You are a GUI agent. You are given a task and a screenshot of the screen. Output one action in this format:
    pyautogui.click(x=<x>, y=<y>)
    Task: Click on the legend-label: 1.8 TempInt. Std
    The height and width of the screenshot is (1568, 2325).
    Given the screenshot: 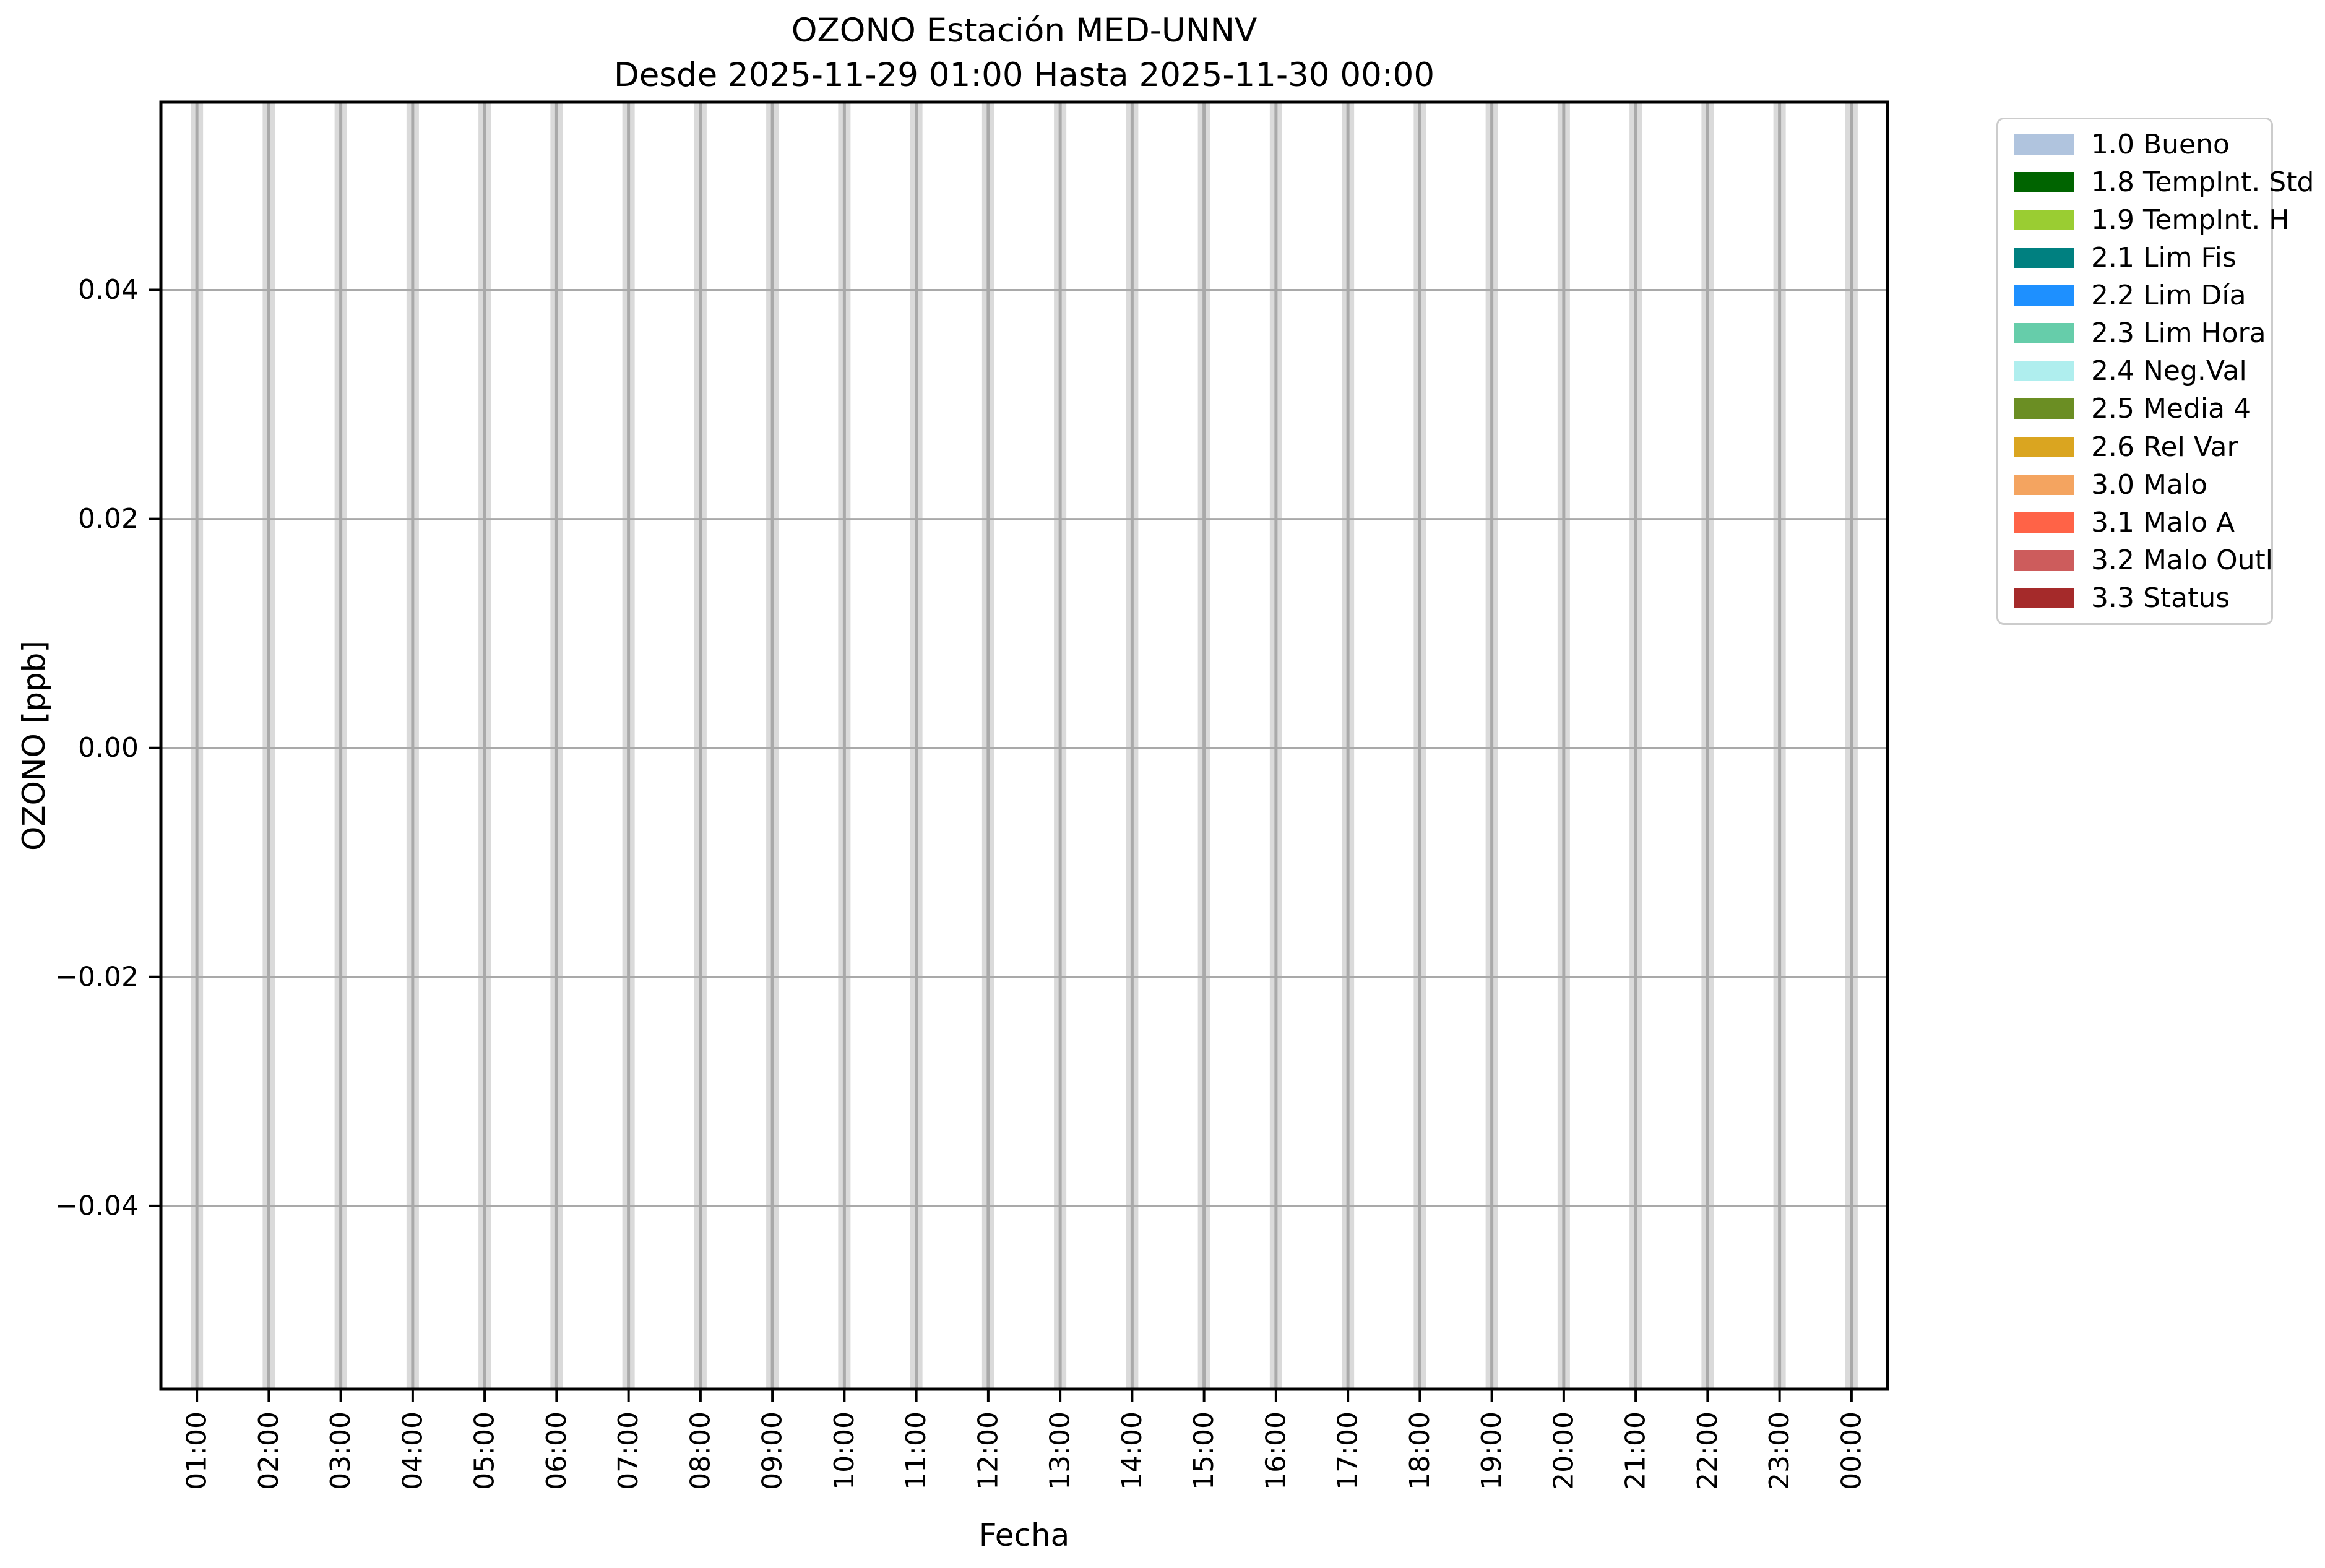 What is the action you would take?
    pyautogui.click(x=2202, y=182)
    